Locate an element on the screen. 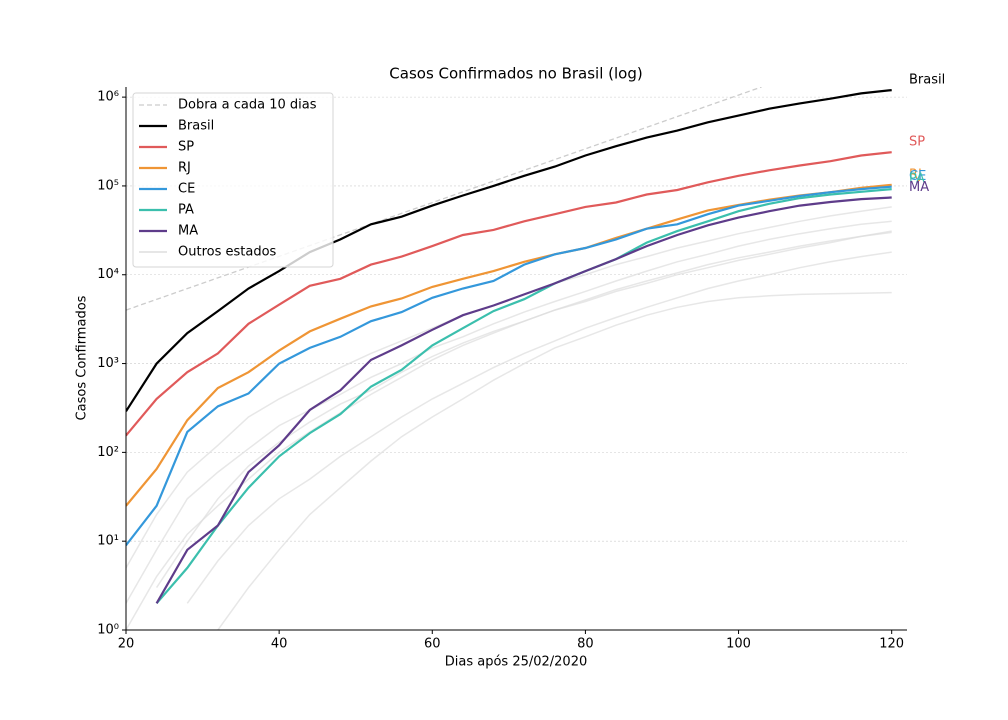 Image resolution: width=1008 pixels, height=720 pixels. y-axis-label: Casos Confirmados is located at coordinates (82, 357).